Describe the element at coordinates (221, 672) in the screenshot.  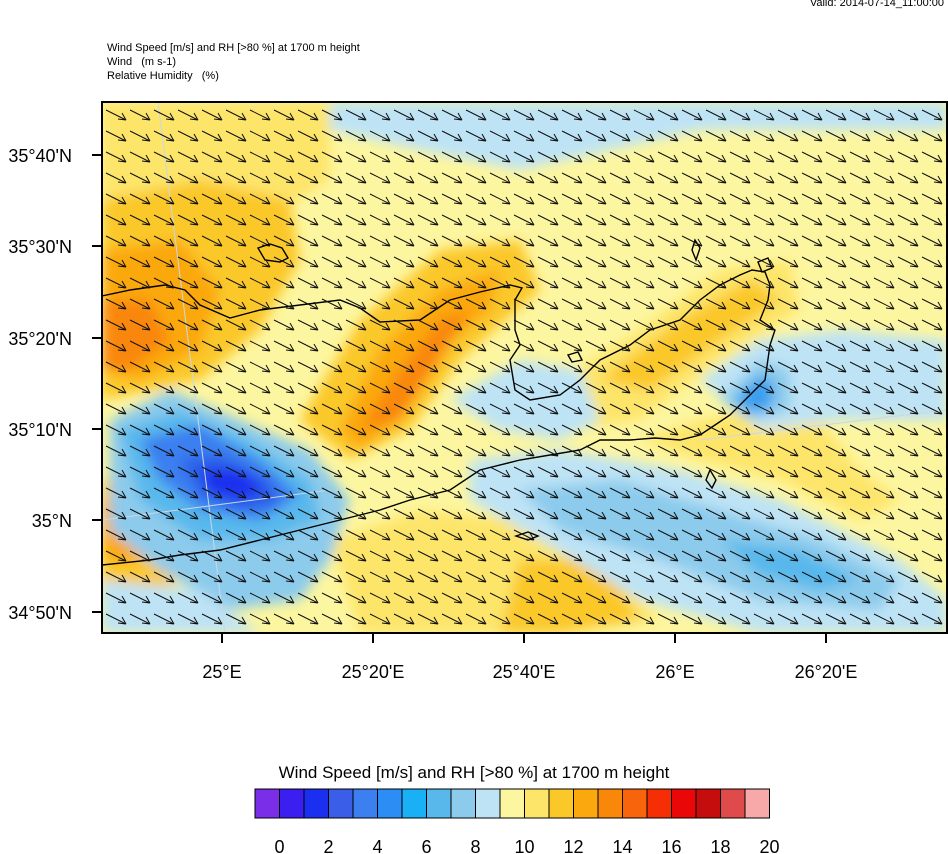
I see `lon-label-0: 25°E` at that location.